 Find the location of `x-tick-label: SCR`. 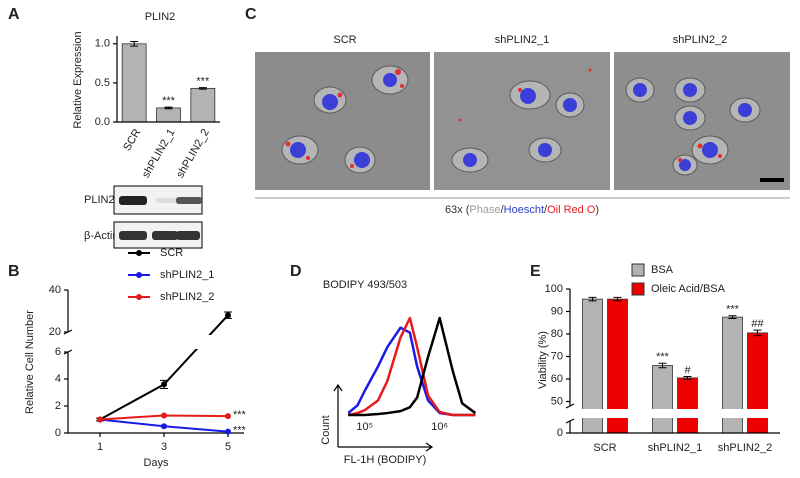

x-tick-label: SCR is located at coordinates (604, 448).